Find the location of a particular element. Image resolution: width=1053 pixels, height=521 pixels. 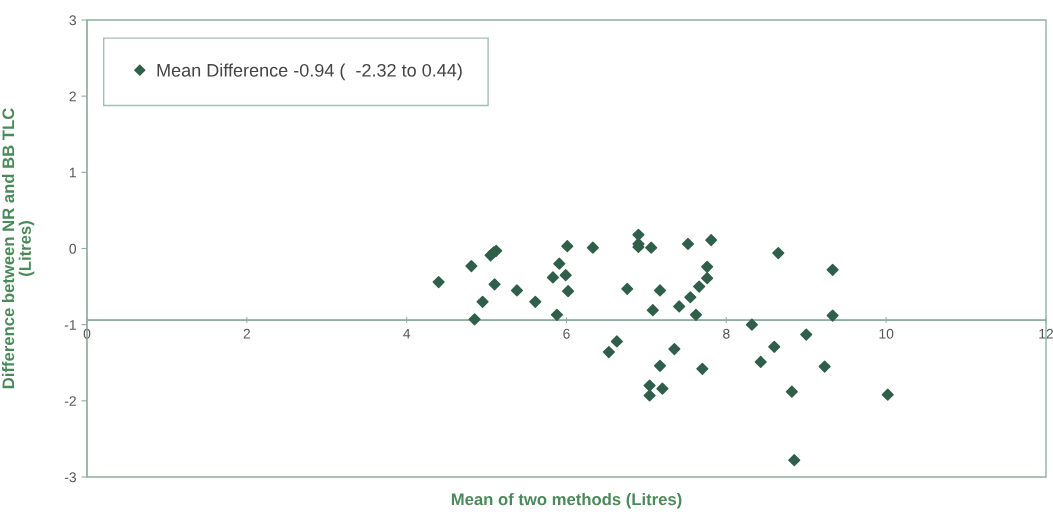

y-tick-label: -3 is located at coordinates (70, 477).